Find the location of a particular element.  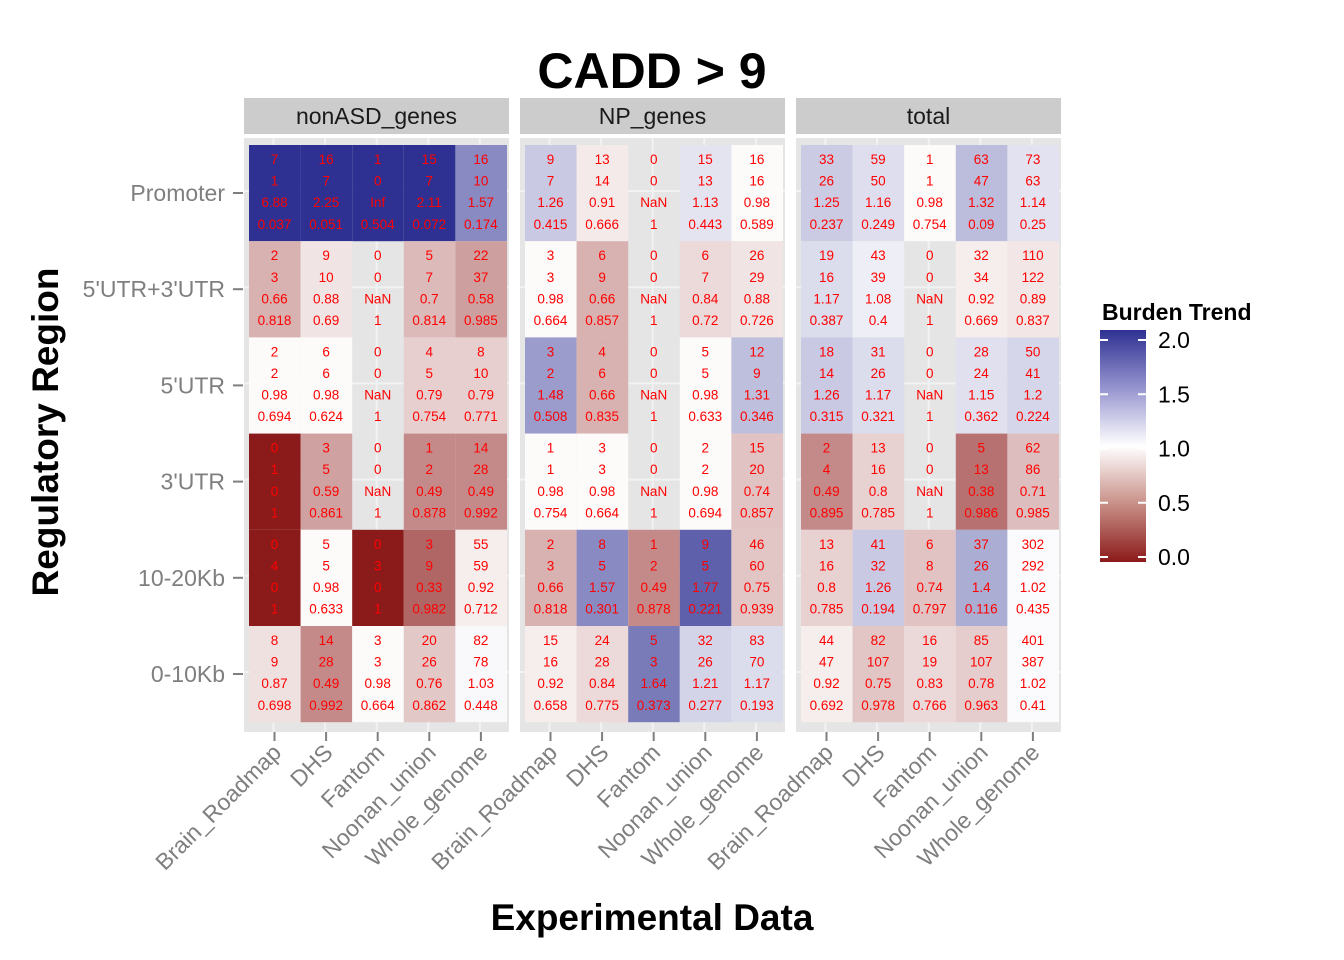

cell-value-label: 19 is located at coordinates (826, 255).